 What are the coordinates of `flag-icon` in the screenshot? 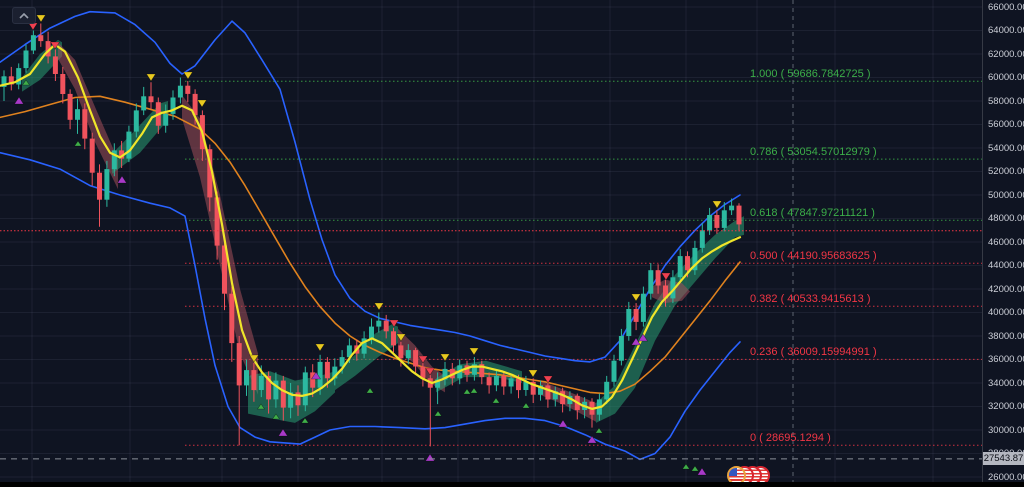 It's located at (736, 475).